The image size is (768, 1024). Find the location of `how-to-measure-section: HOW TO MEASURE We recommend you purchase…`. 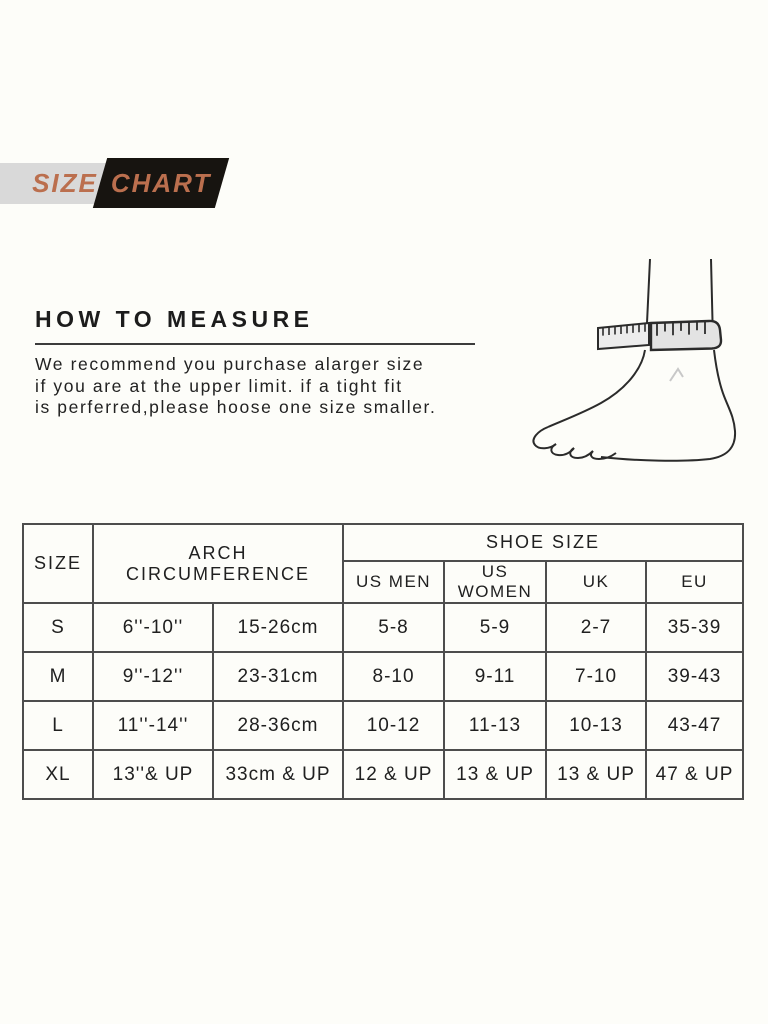

how-to-measure-section: HOW TO MEASURE We recommend you purchase… is located at coordinates (255, 362).